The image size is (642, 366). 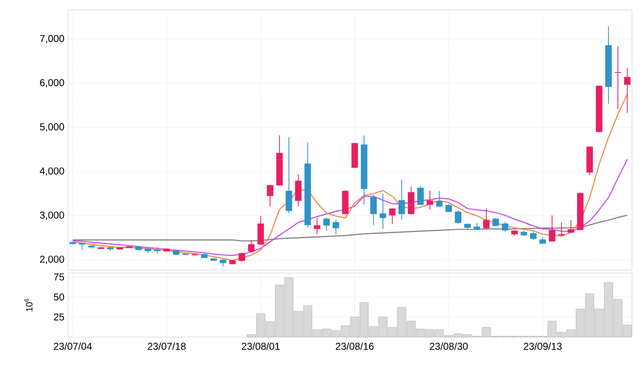 I want to click on x-tick-label: 23/07/18, so click(x=167, y=346).